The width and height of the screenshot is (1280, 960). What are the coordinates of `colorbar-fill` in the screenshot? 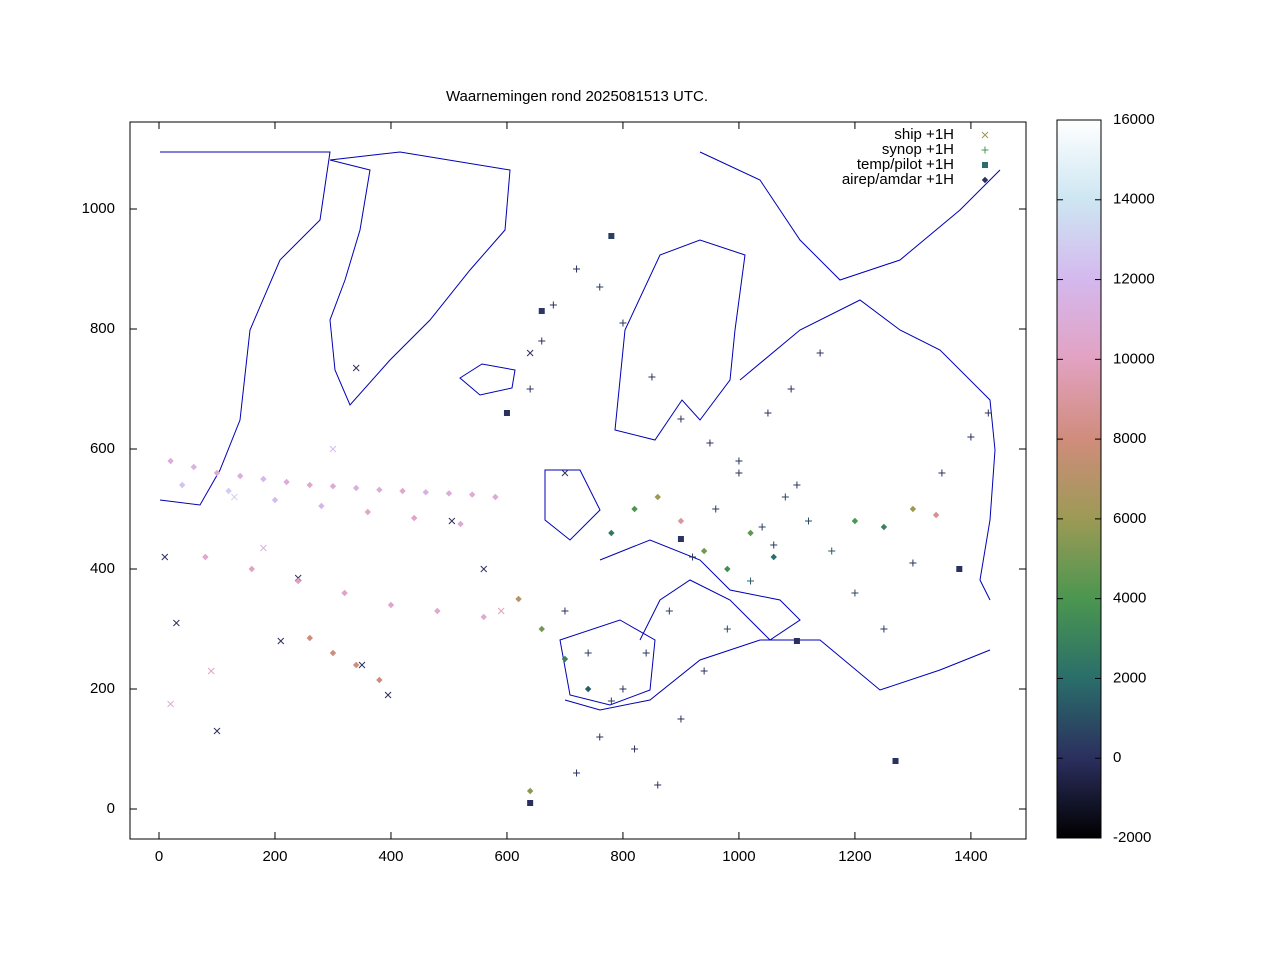 It's located at (1079, 479).